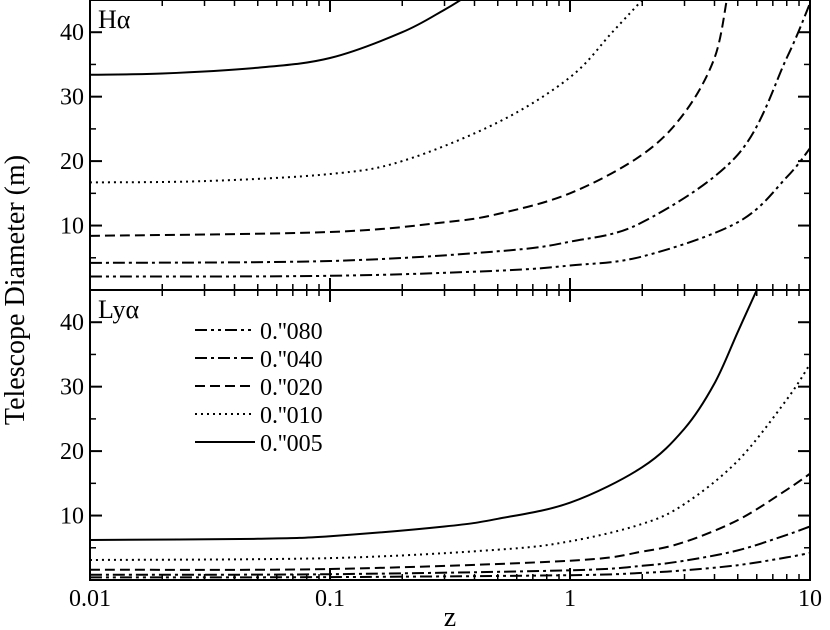 The image size is (830, 630). Describe the element at coordinates (291, 416) in the screenshot. I see `legend-label-0-010: 0.''010` at that location.